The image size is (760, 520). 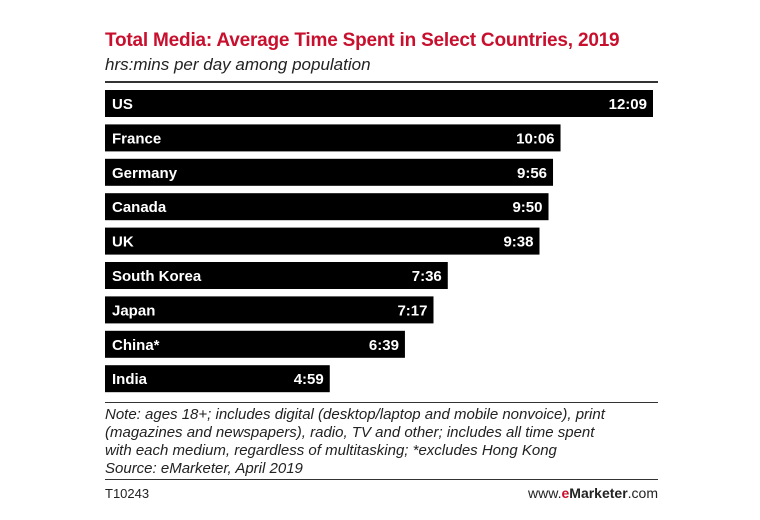 What do you see at coordinates (527, 207) in the screenshot?
I see `value-label: 9:50` at bounding box center [527, 207].